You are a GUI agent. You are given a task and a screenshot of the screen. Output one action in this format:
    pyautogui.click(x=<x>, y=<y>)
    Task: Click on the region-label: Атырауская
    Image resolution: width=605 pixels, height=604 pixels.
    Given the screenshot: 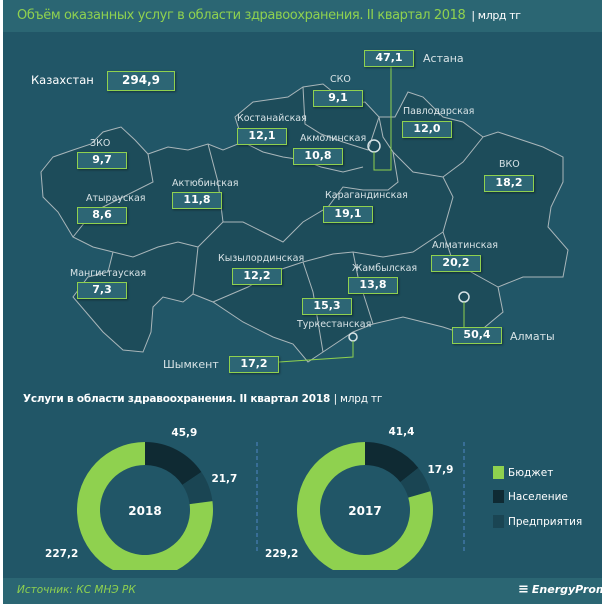 What is the action you would take?
    pyautogui.click(x=116, y=198)
    